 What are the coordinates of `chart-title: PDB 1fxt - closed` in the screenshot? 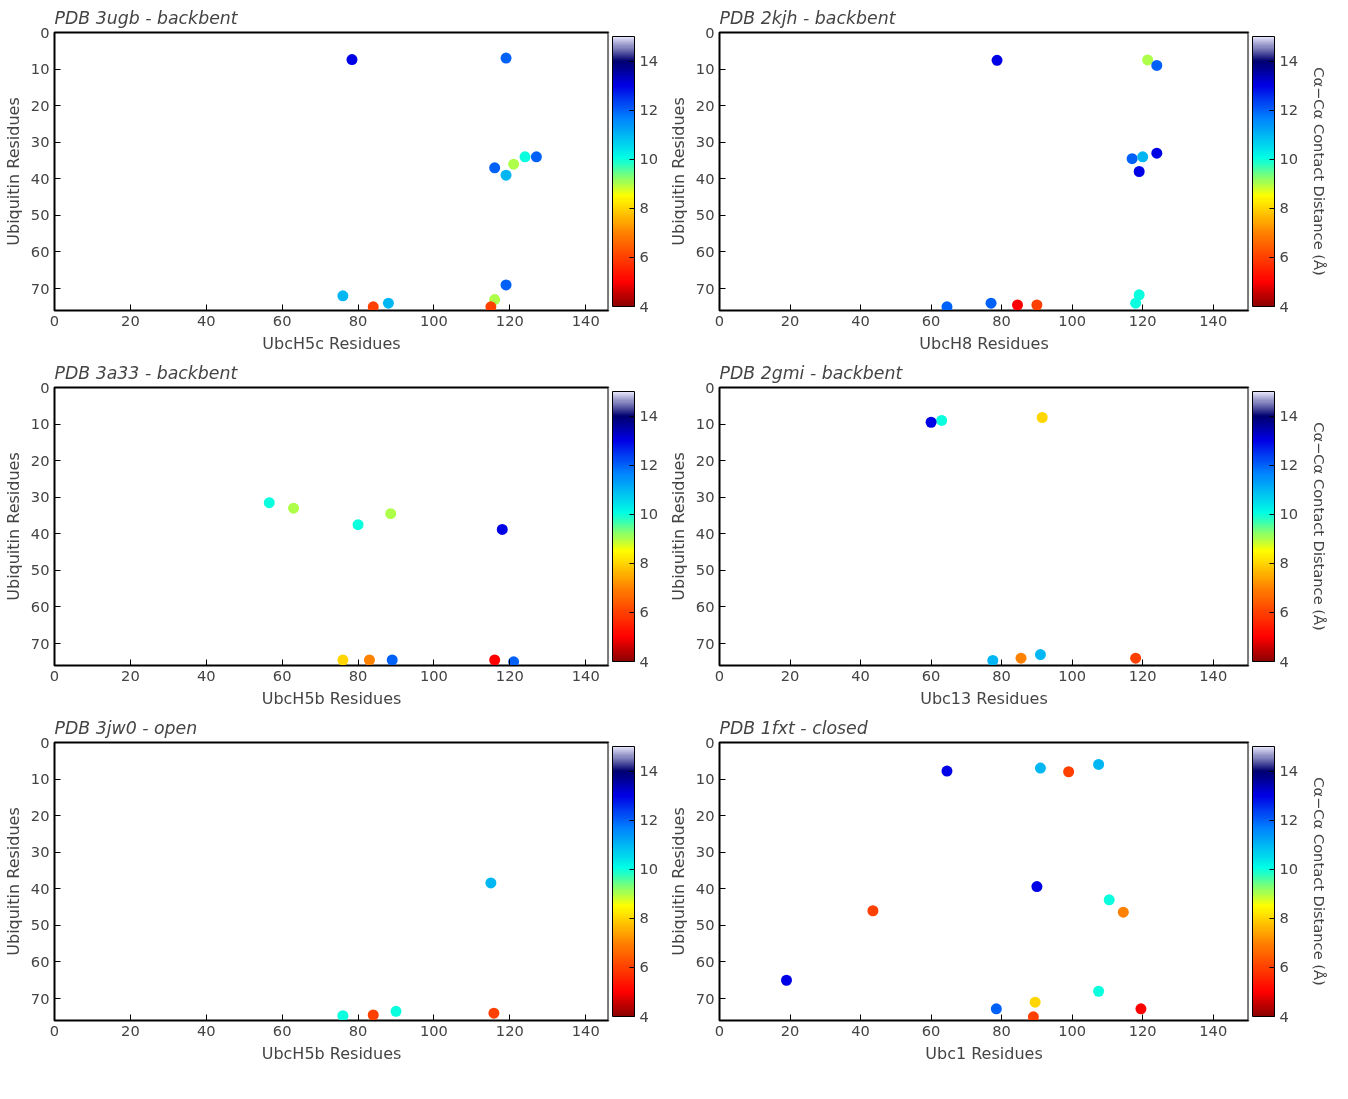 It's located at (794, 727).